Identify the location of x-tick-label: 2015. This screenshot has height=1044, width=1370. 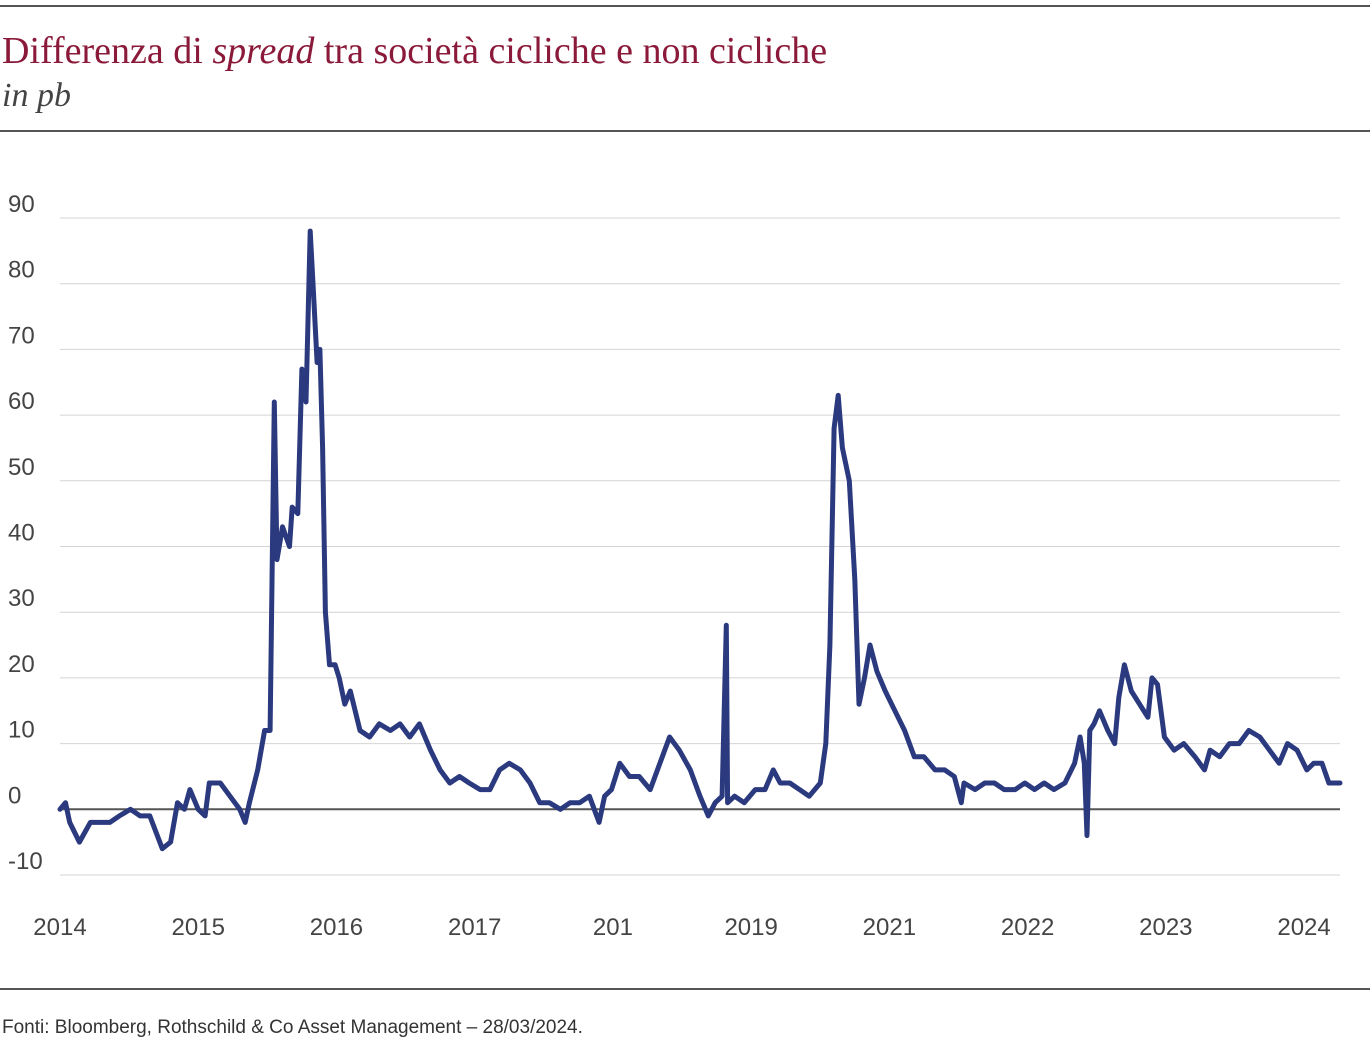
(198, 927).